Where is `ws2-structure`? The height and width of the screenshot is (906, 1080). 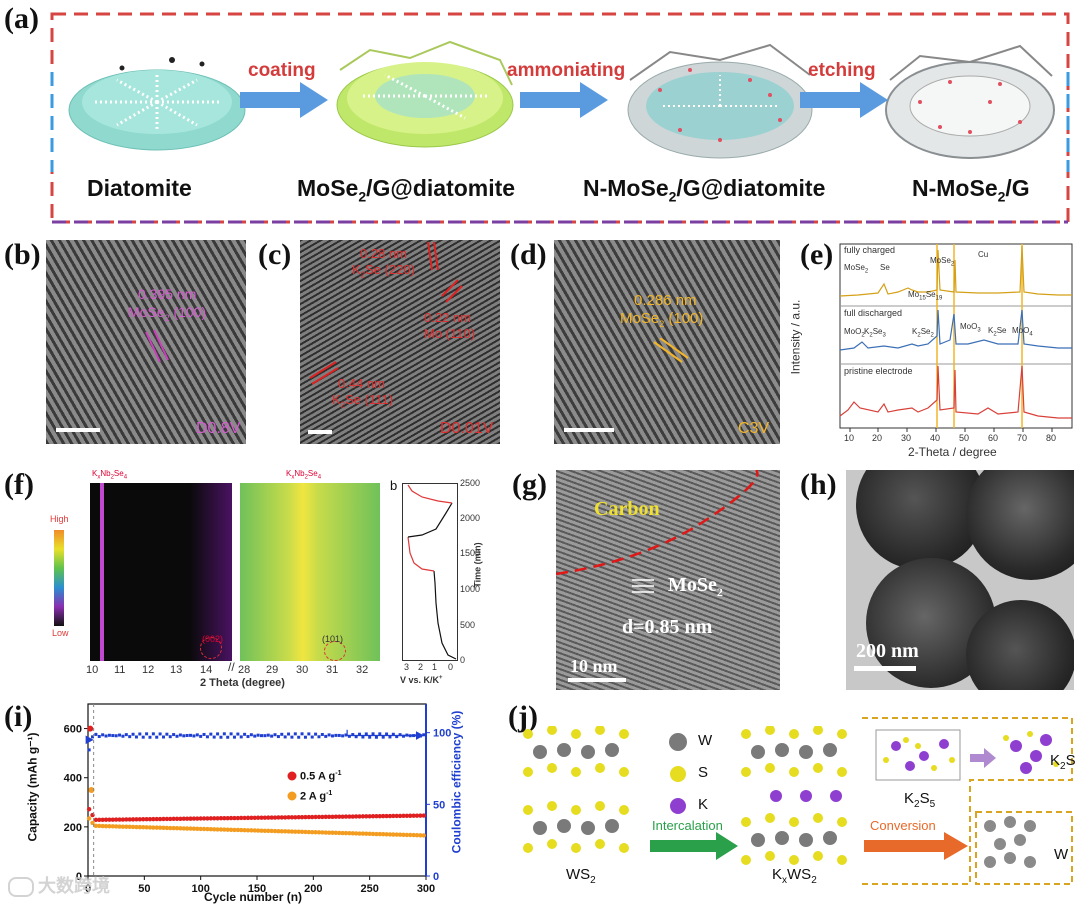 ws2-structure is located at coordinates (576, 789).